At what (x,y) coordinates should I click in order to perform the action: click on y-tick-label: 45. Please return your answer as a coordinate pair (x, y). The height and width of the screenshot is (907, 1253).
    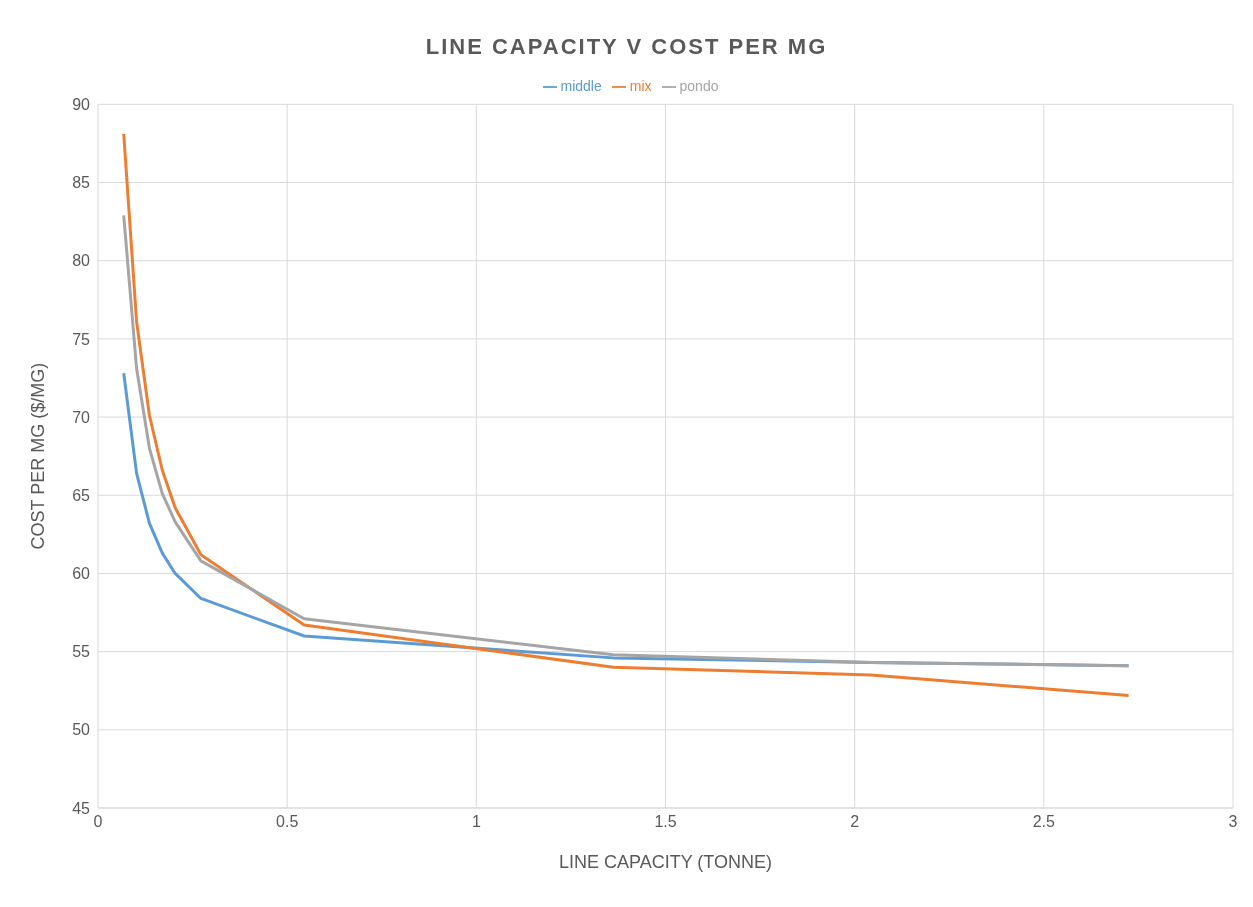
    Looking at the image, I should click on (81, 808).